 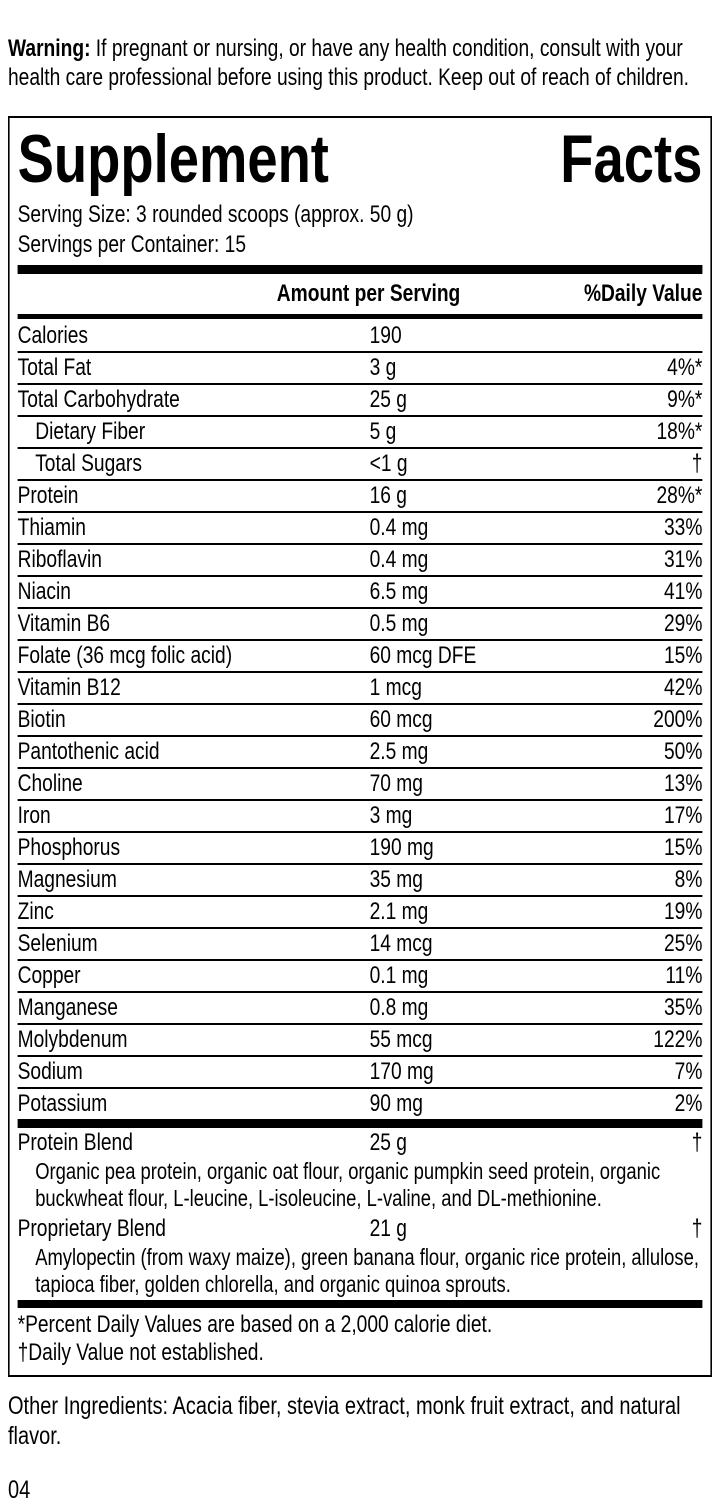 What do you see at coordinates (360, 849) in the screenshot?
I see `table-row: Phosphorus 190 mg 15%` at bounding box center [360, 849].